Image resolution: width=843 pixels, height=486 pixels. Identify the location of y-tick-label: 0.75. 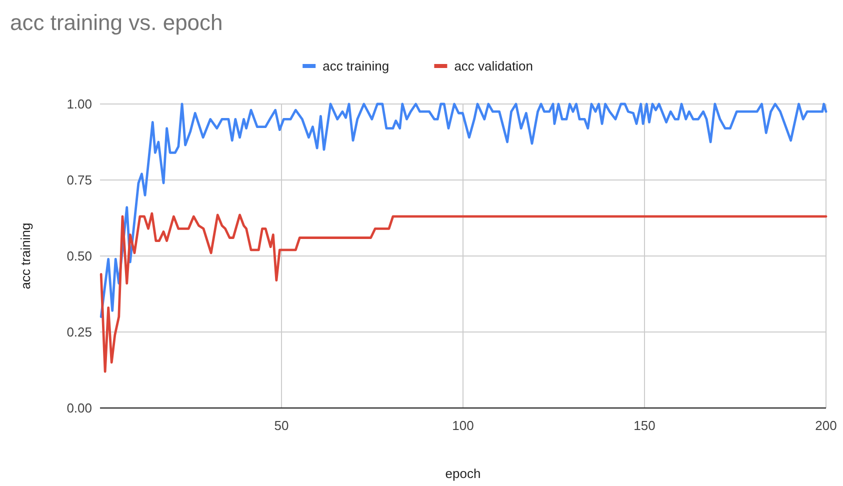
(79, 180).